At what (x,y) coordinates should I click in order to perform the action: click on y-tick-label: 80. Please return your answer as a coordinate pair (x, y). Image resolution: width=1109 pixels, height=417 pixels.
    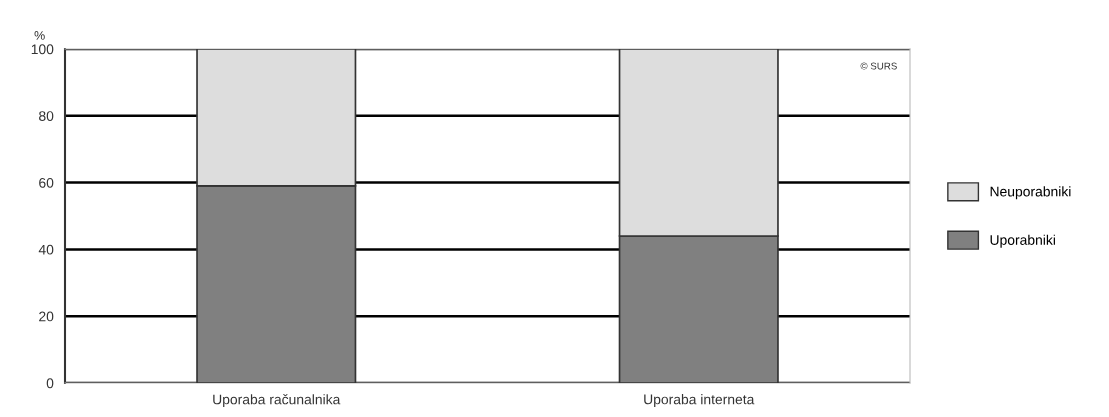
    Looking at the image, I should click on (46, 116).